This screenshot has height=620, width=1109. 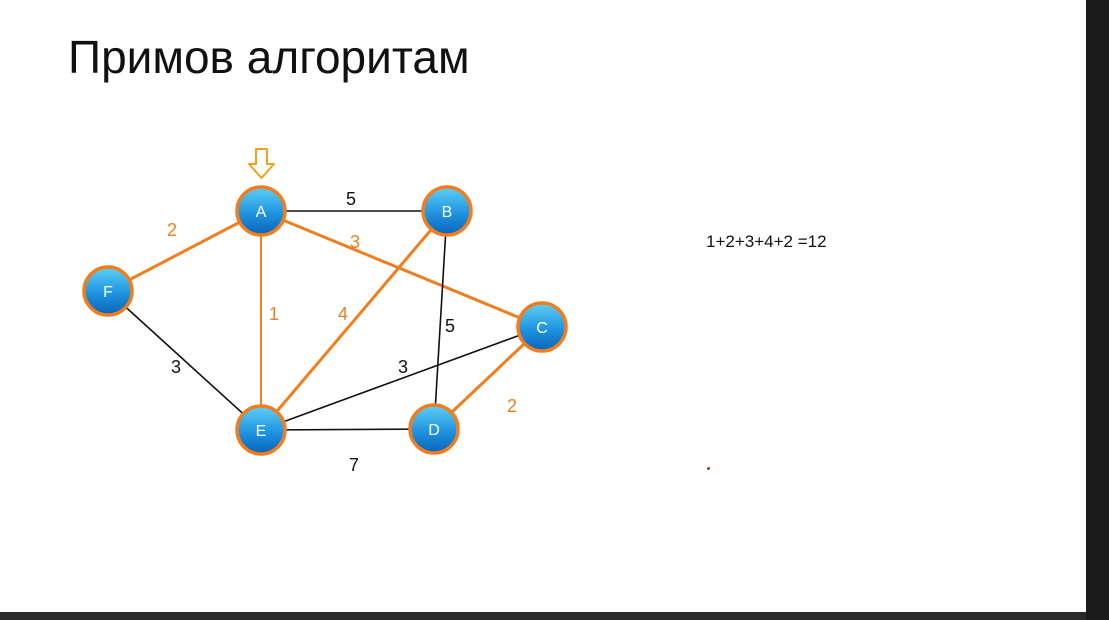 I want to click on edge-A-F, so click(x=184, y=251).